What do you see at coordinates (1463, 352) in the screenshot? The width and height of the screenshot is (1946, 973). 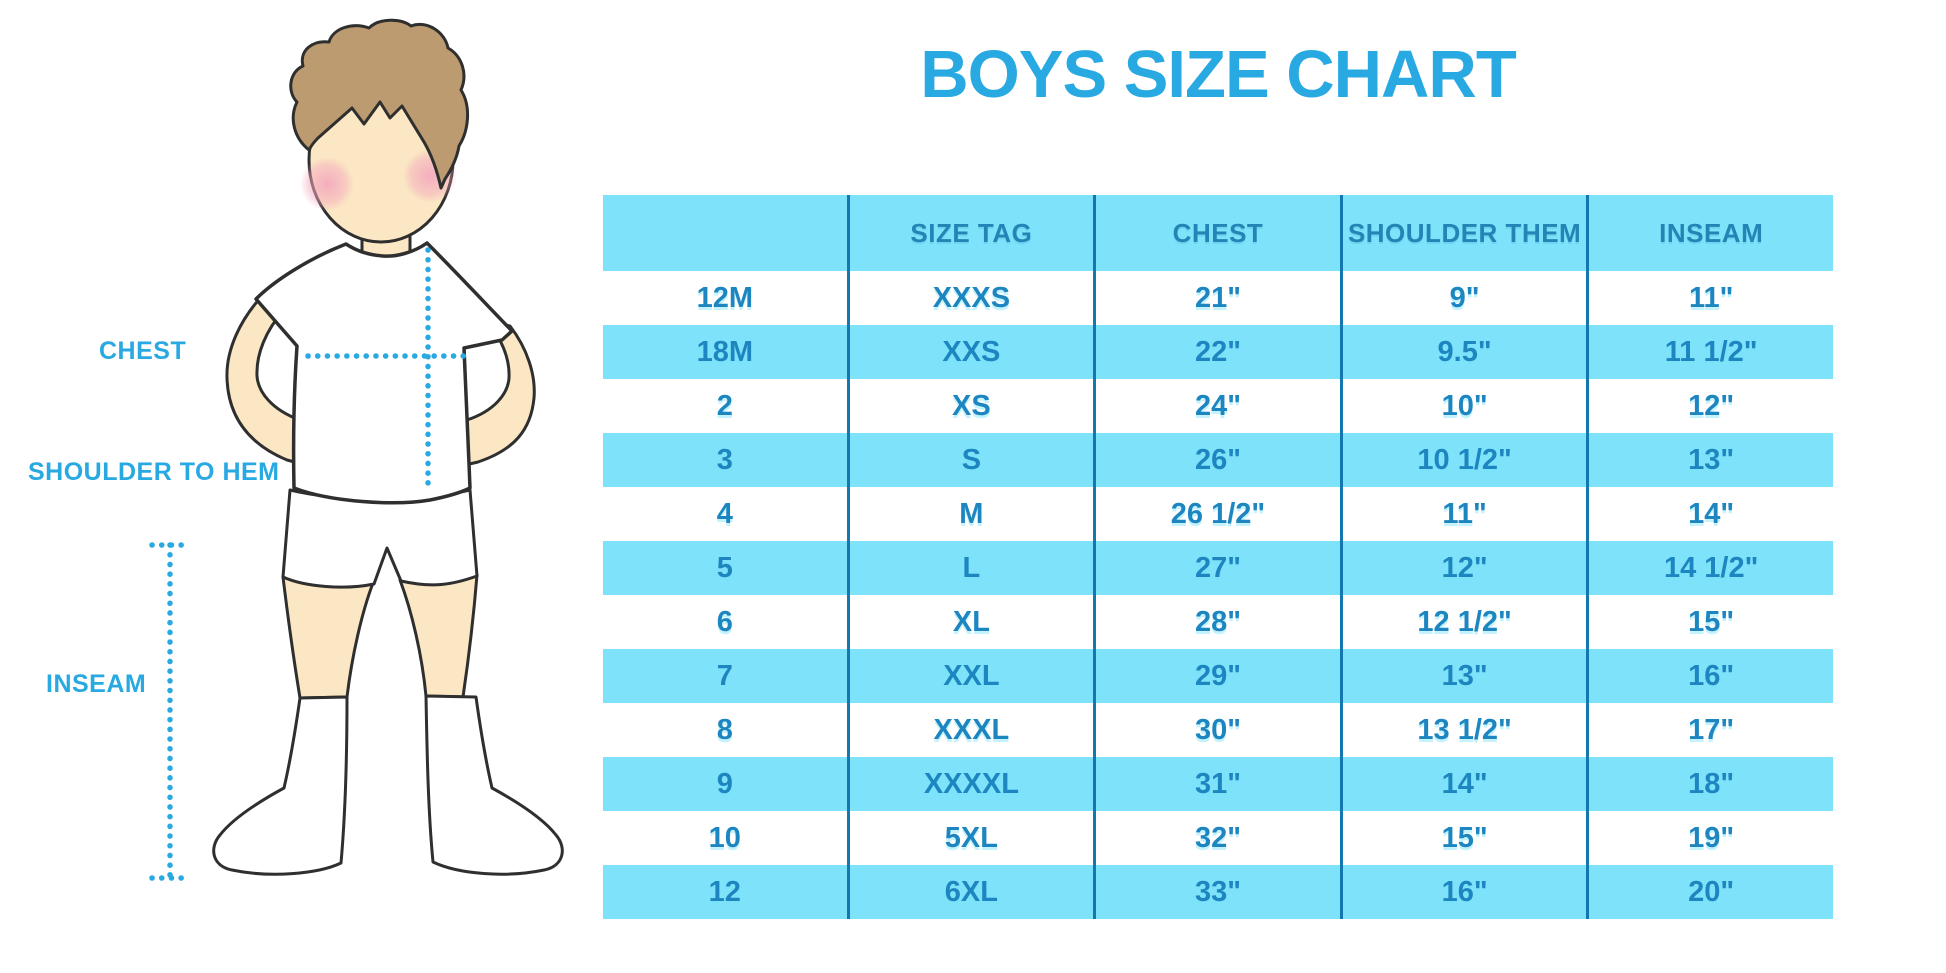 I see `cell-shoulder: 9.5"` at bounding box center [1463, 352].